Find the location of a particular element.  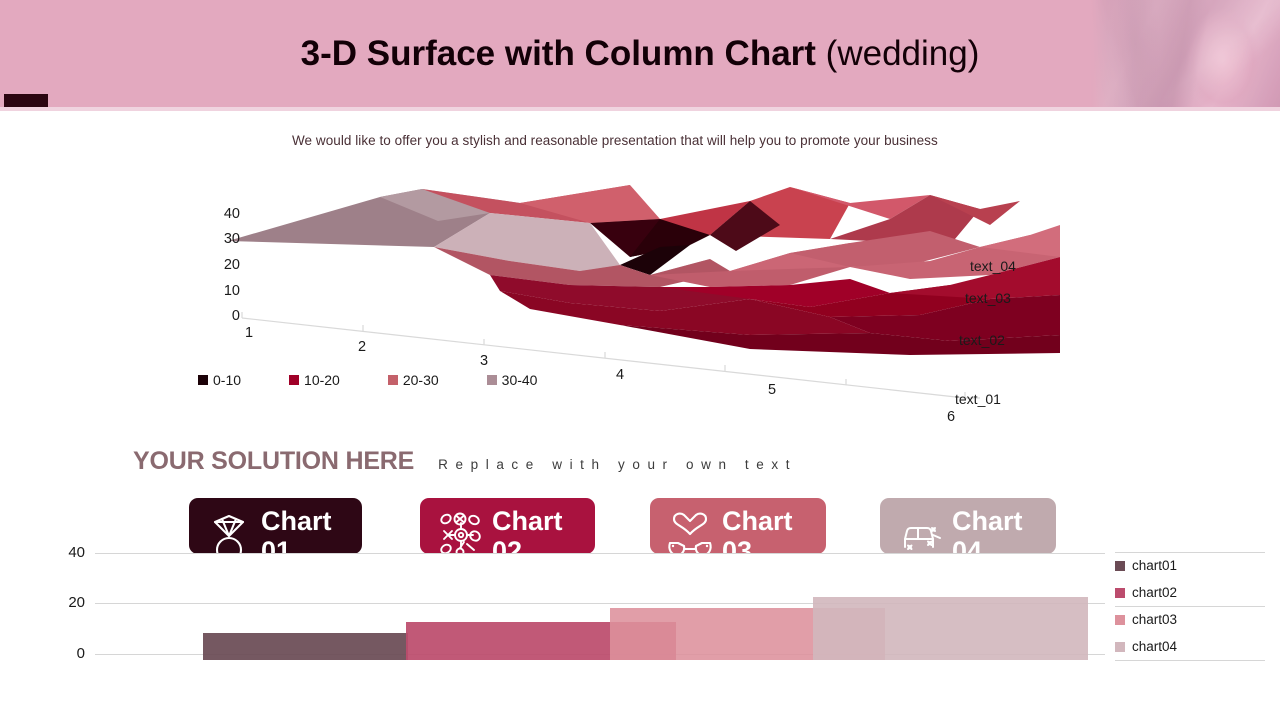

solution-subtitle: Replace with your own text is located at coordinates (618, 464).